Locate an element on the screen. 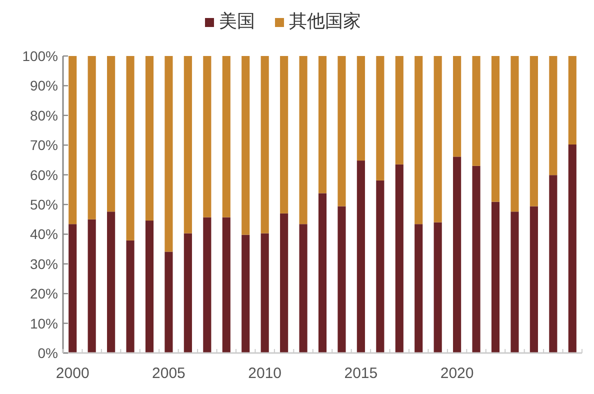 The image size is (594, 394). x-tick-label: 2020 is located at coordinates (457, 373).